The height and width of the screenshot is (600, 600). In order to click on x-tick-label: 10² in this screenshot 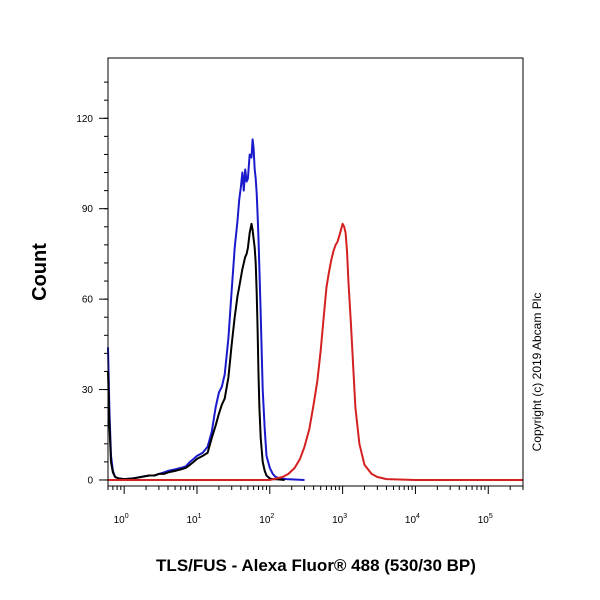, I will do `click(266, 519)`.